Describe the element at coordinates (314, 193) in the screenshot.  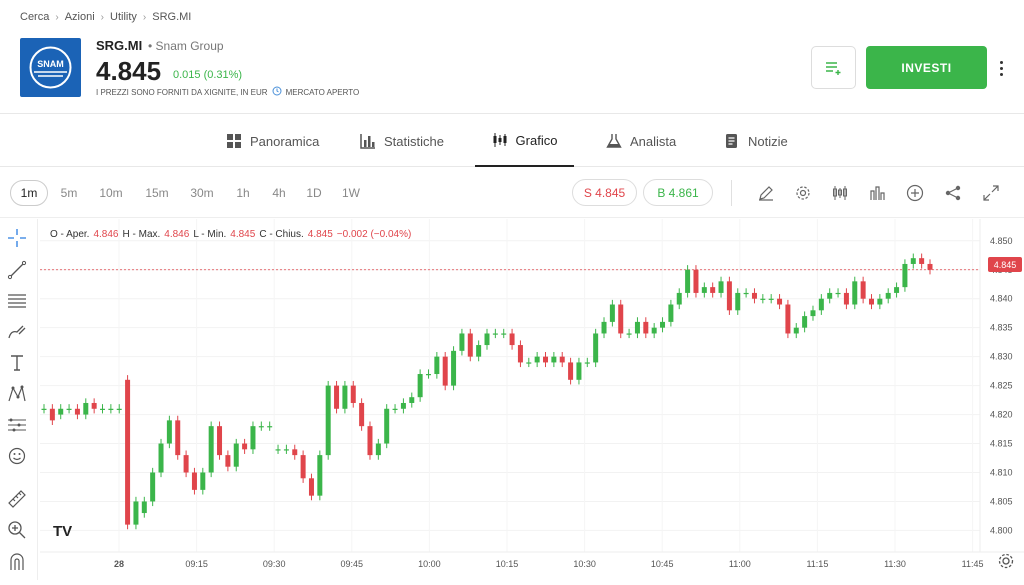
I see `interval-1d: 1D` at that location.